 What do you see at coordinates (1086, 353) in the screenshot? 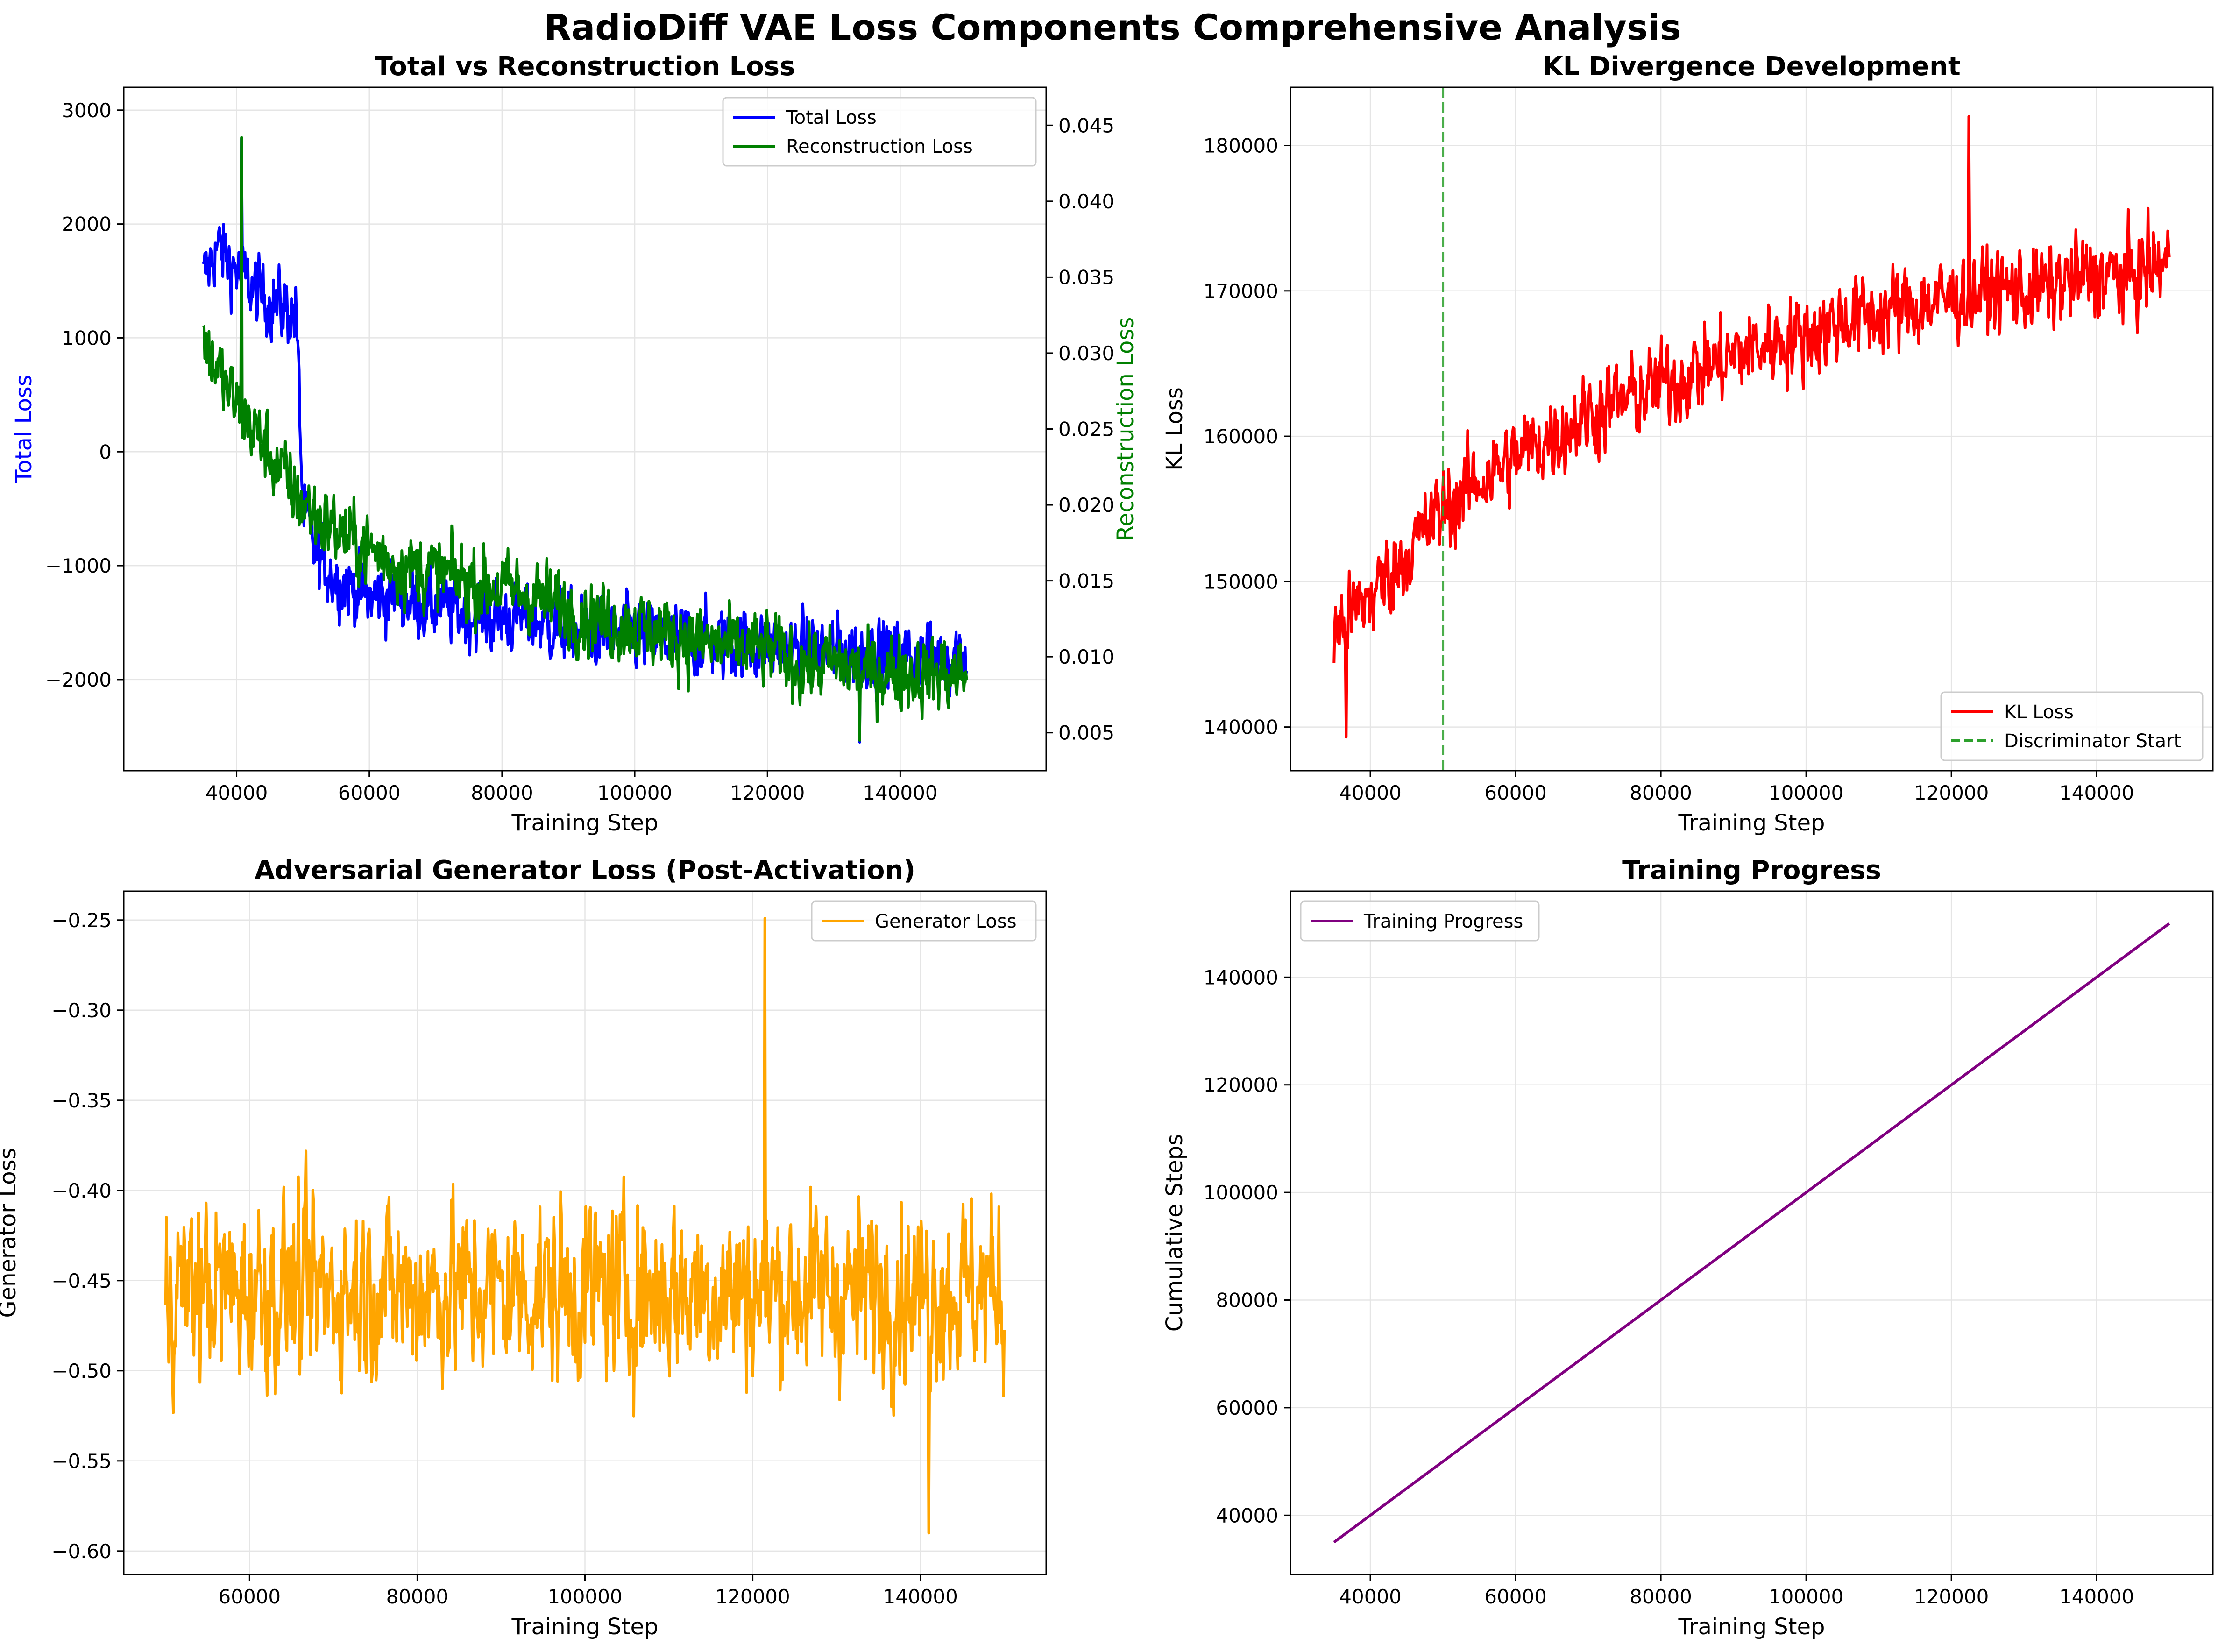
I see `y-right-tick-label: 0.030` at bounding box center [1086, 353].